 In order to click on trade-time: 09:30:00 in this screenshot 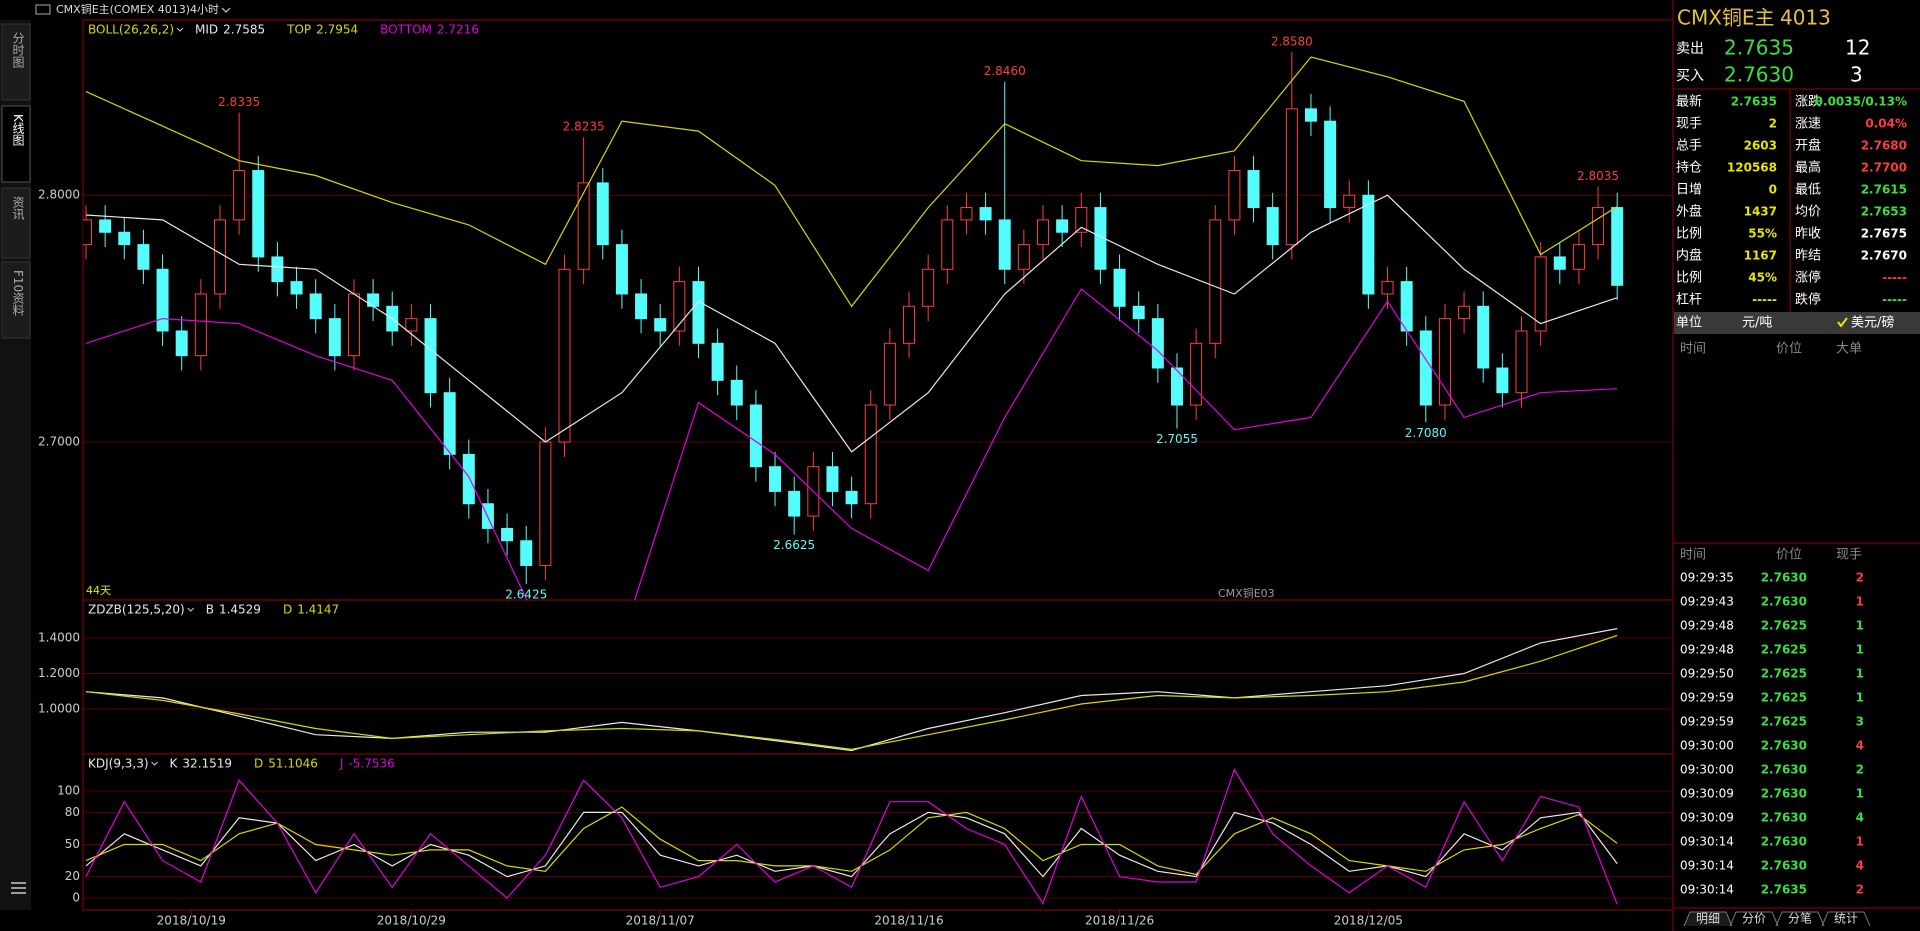, I will do `click(1707, 746)`.